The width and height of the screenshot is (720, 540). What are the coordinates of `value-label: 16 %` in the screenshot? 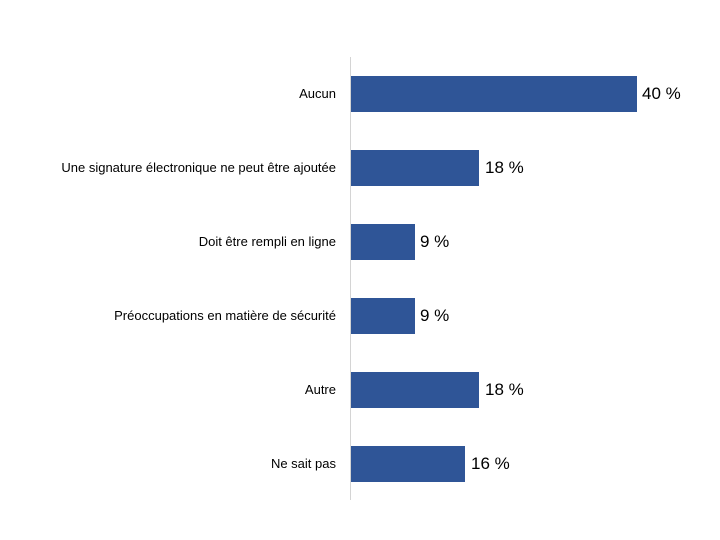 It's located at (490, 463).